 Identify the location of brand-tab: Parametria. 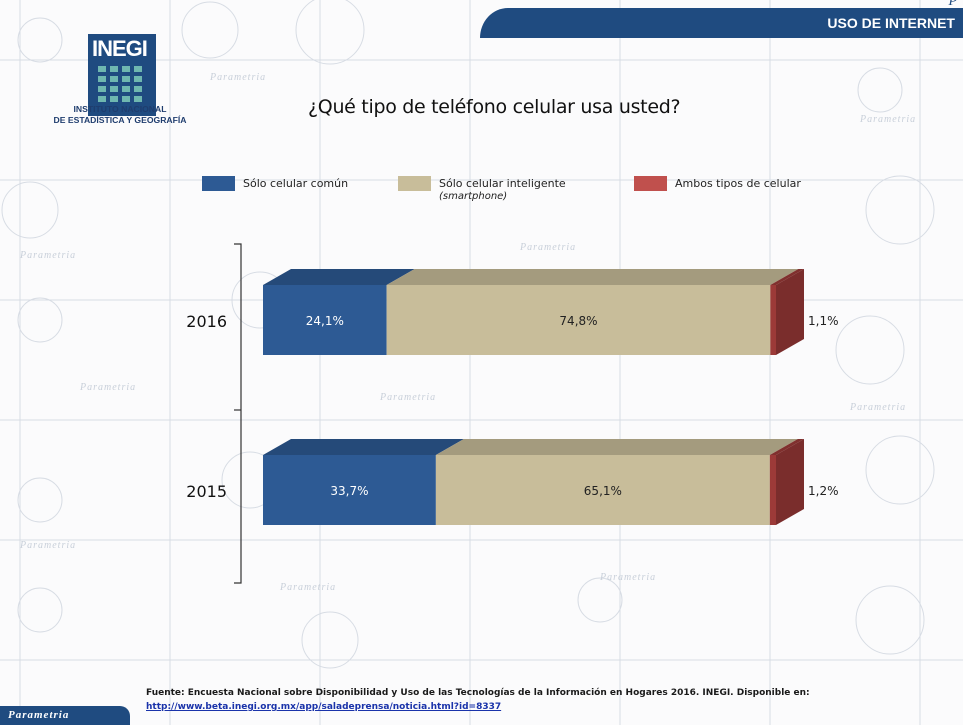
(65, 715).